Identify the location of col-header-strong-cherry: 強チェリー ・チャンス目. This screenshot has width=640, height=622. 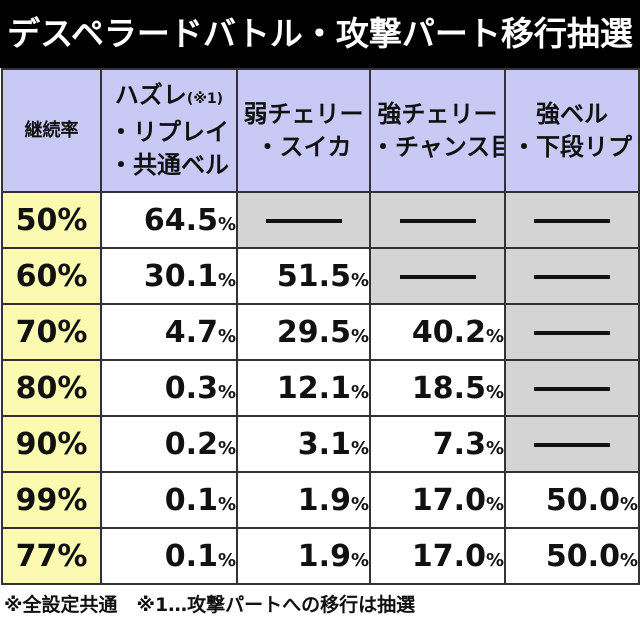
(437, 130).